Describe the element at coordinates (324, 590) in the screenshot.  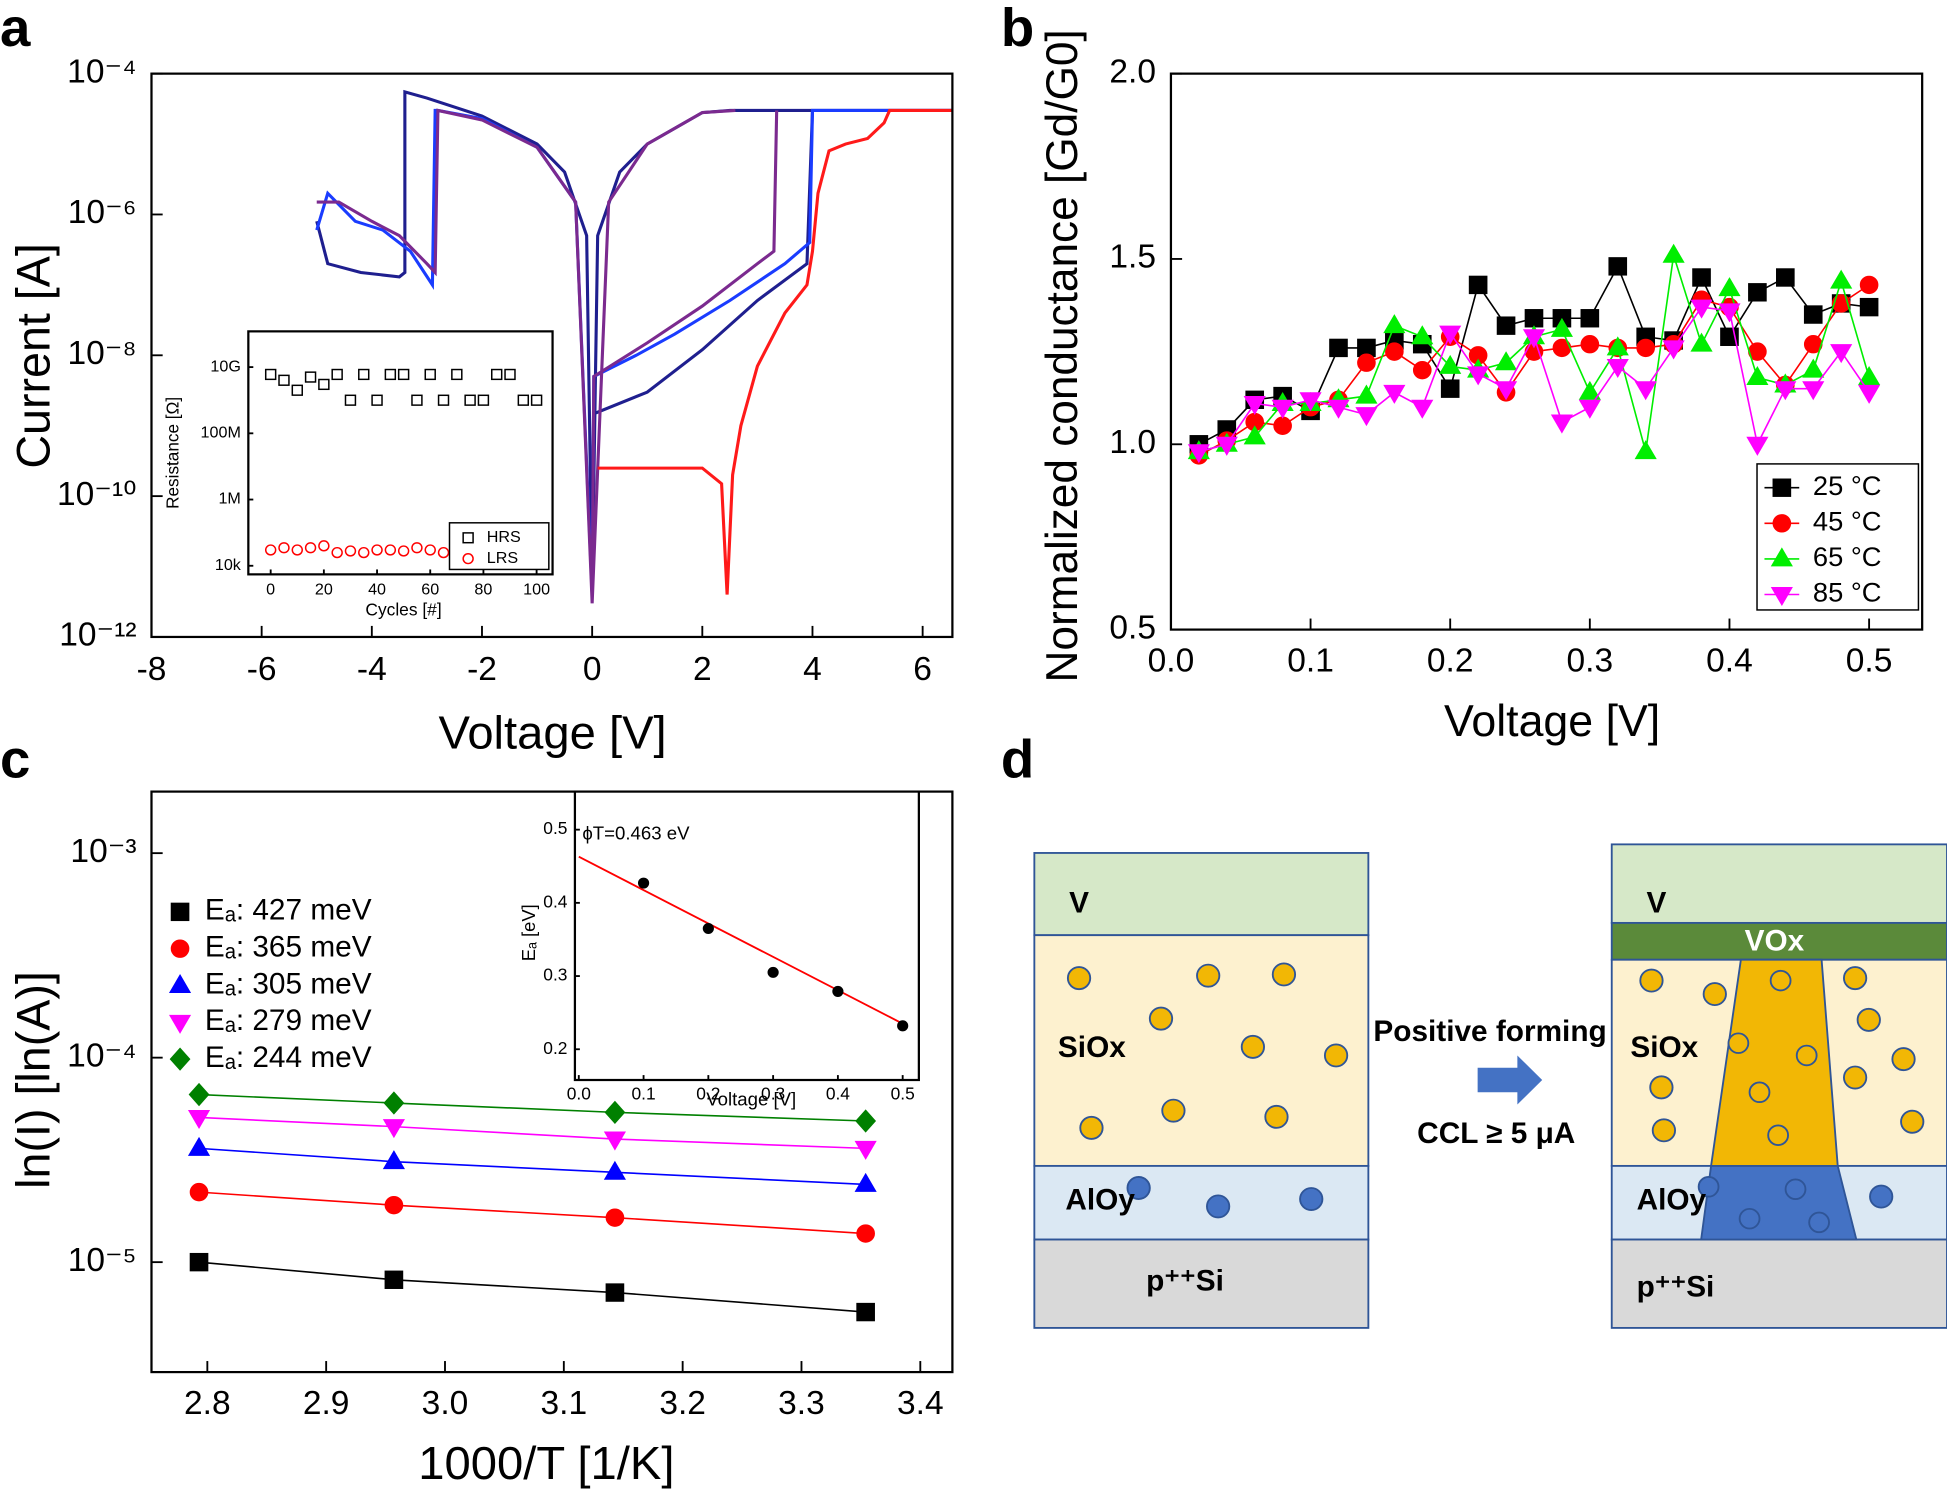
I see `x-tick-label: 20` at that location.